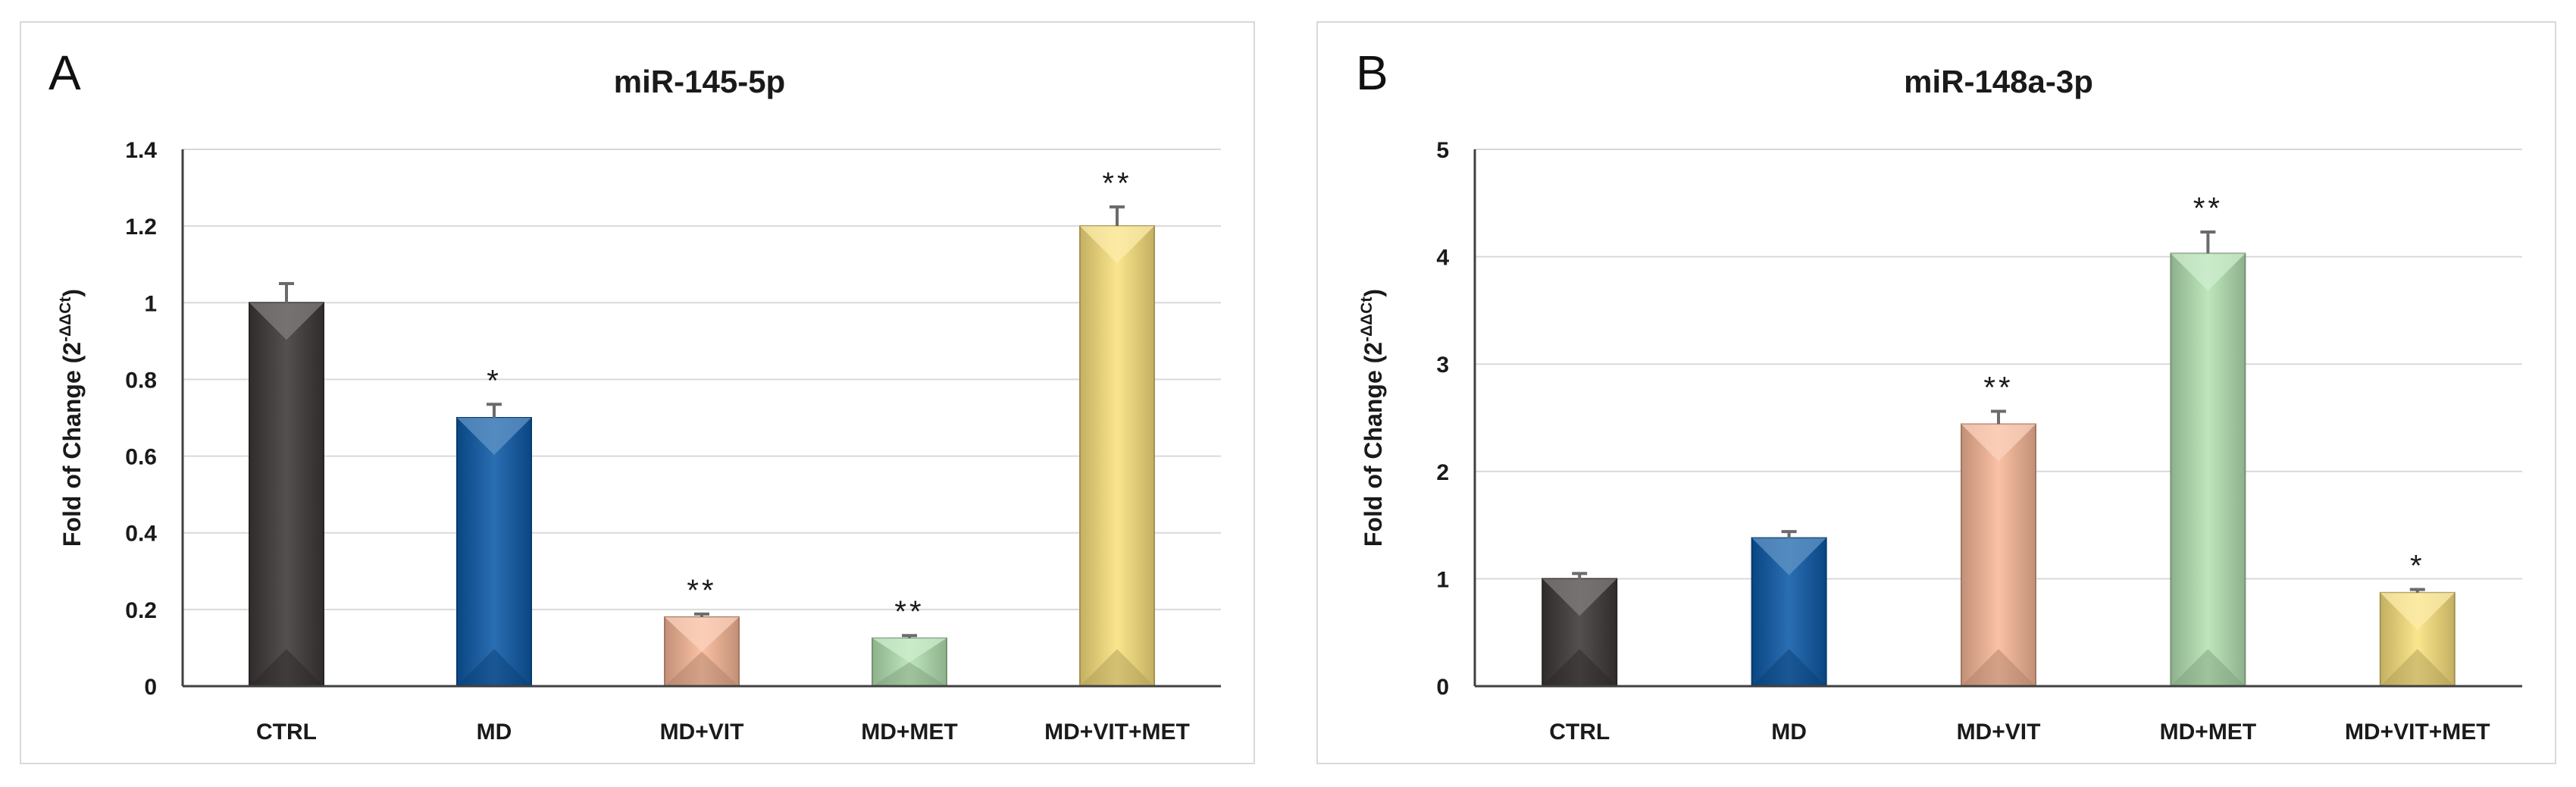  What do you see at coordinates (2208, 469) in the screenshot?
I see `bar-md-met` at bounding box center [2208, 469].